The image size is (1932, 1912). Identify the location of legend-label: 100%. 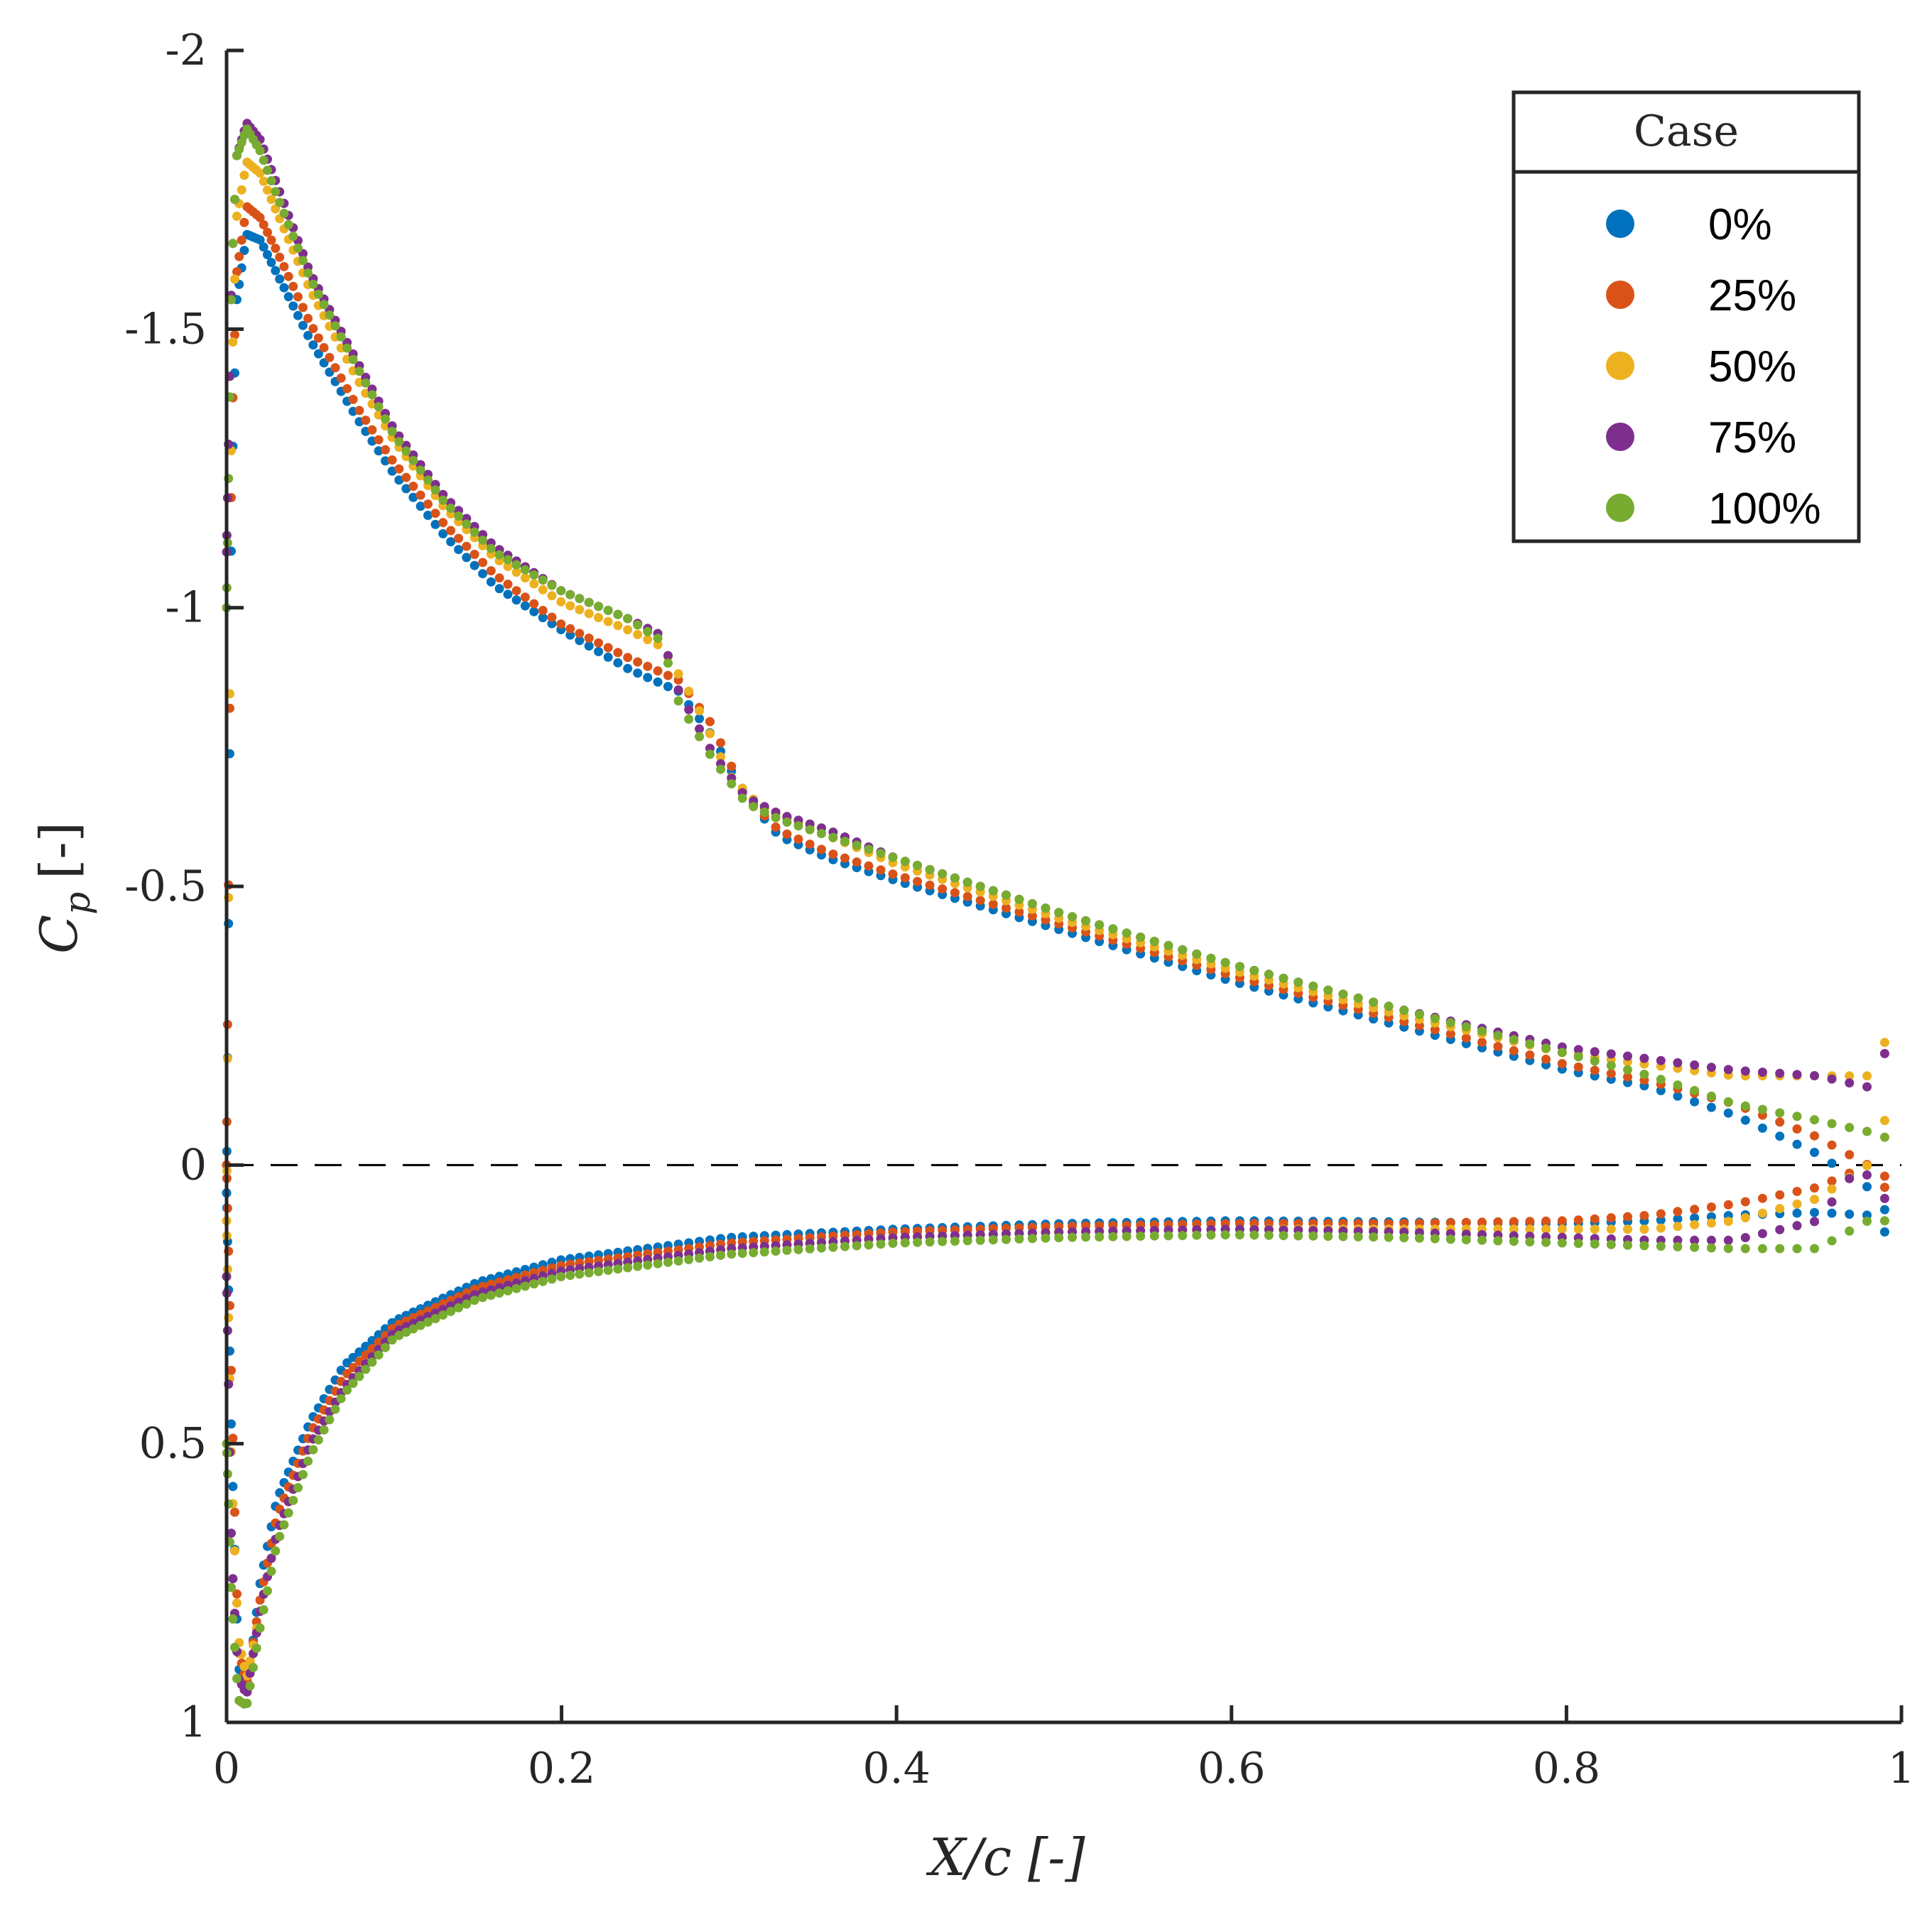
(1765, 509).